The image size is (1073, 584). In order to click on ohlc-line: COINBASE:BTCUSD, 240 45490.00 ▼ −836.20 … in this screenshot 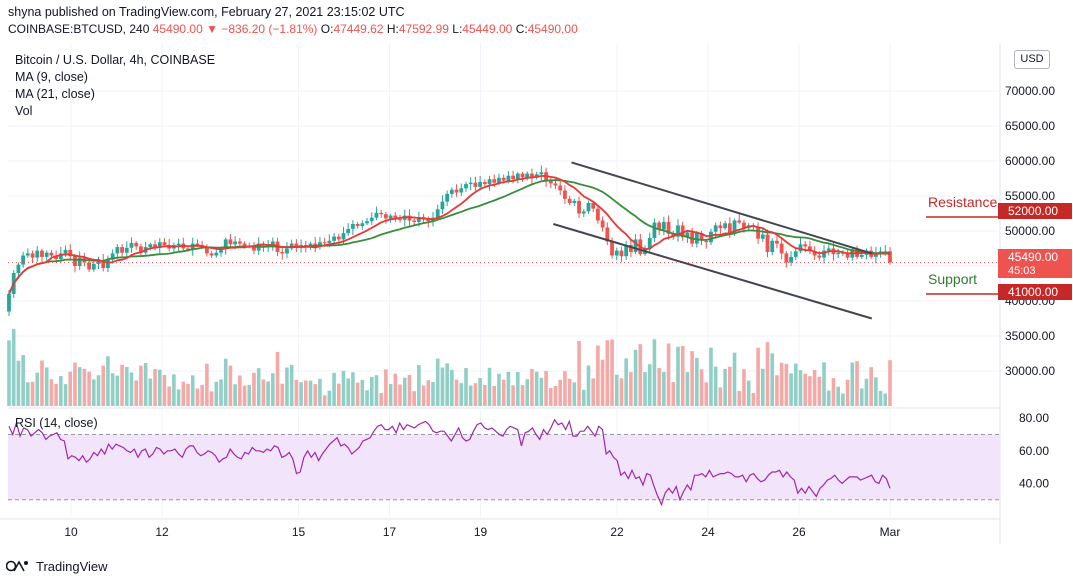, I will do `click(293, 29)`.